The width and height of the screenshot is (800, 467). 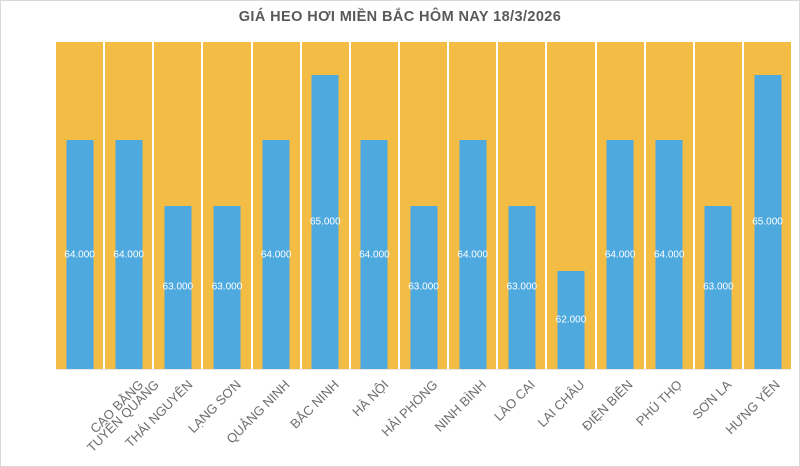 I want to click on bar: 62.000, so click(x=571, y=319).